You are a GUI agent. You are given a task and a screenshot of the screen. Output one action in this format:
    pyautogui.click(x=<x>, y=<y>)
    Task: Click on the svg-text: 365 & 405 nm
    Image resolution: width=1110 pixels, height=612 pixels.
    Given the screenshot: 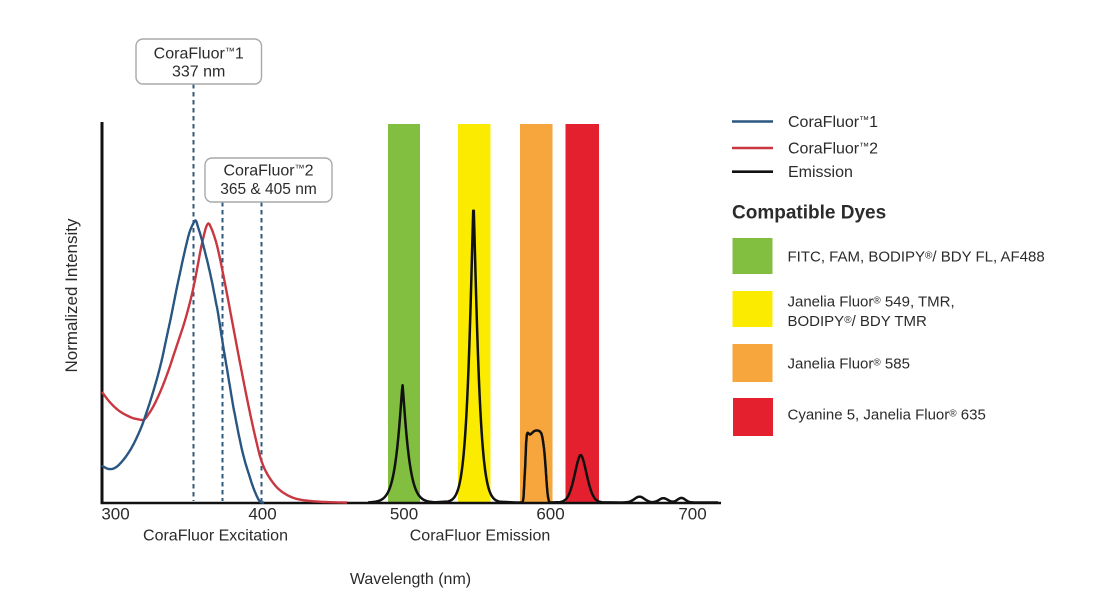 What is the action you would take?
    pyautogui.click(x=268, y=189)
    